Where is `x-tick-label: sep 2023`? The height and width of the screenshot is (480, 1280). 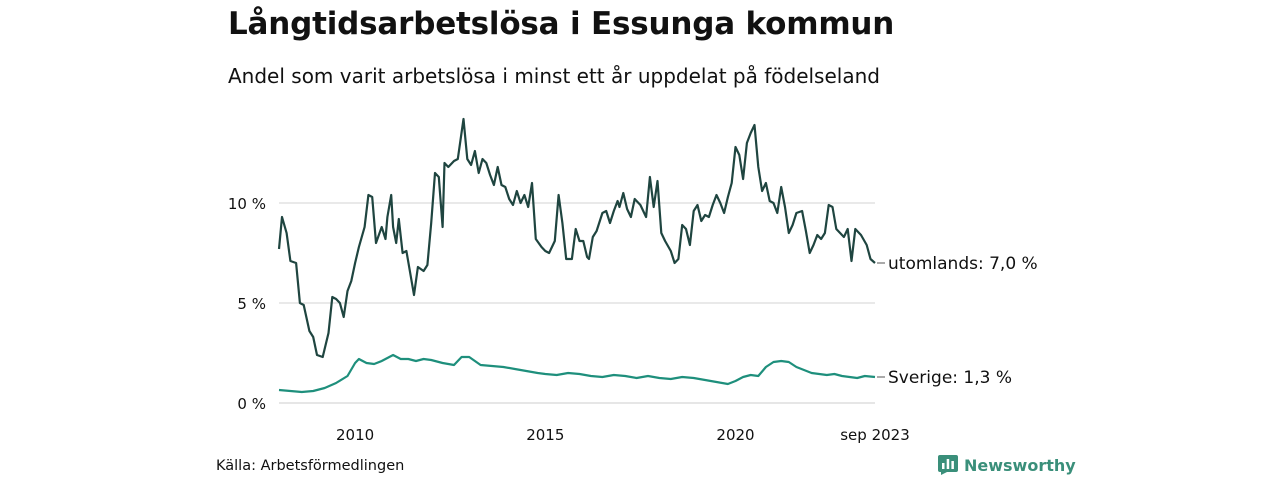 x-tick-label: sep 2023 is located at coordinates (875, 435).